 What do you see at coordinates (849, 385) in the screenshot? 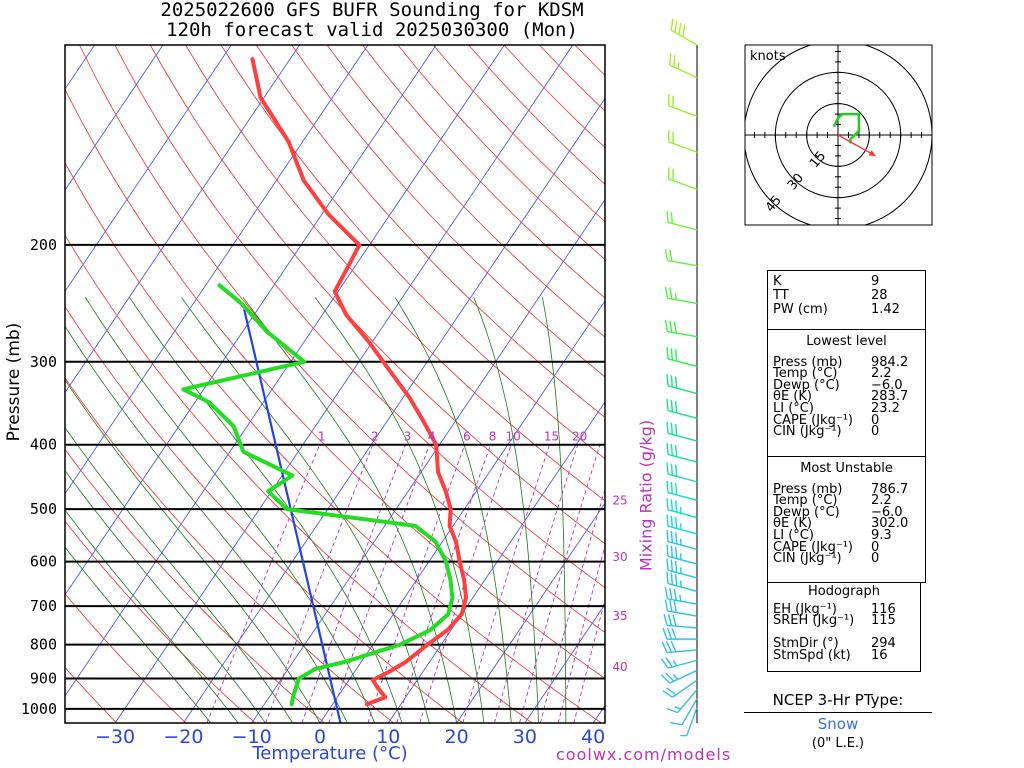
I see `lowest-level-row: Dewp (°C) −6.0` at bounding box center [849, 385].